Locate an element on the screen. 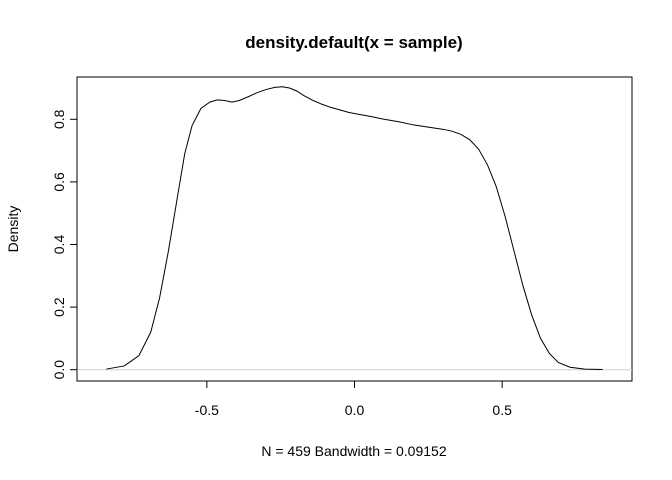  x-tick-label: -0.5 is located at coordinates (207, 410).